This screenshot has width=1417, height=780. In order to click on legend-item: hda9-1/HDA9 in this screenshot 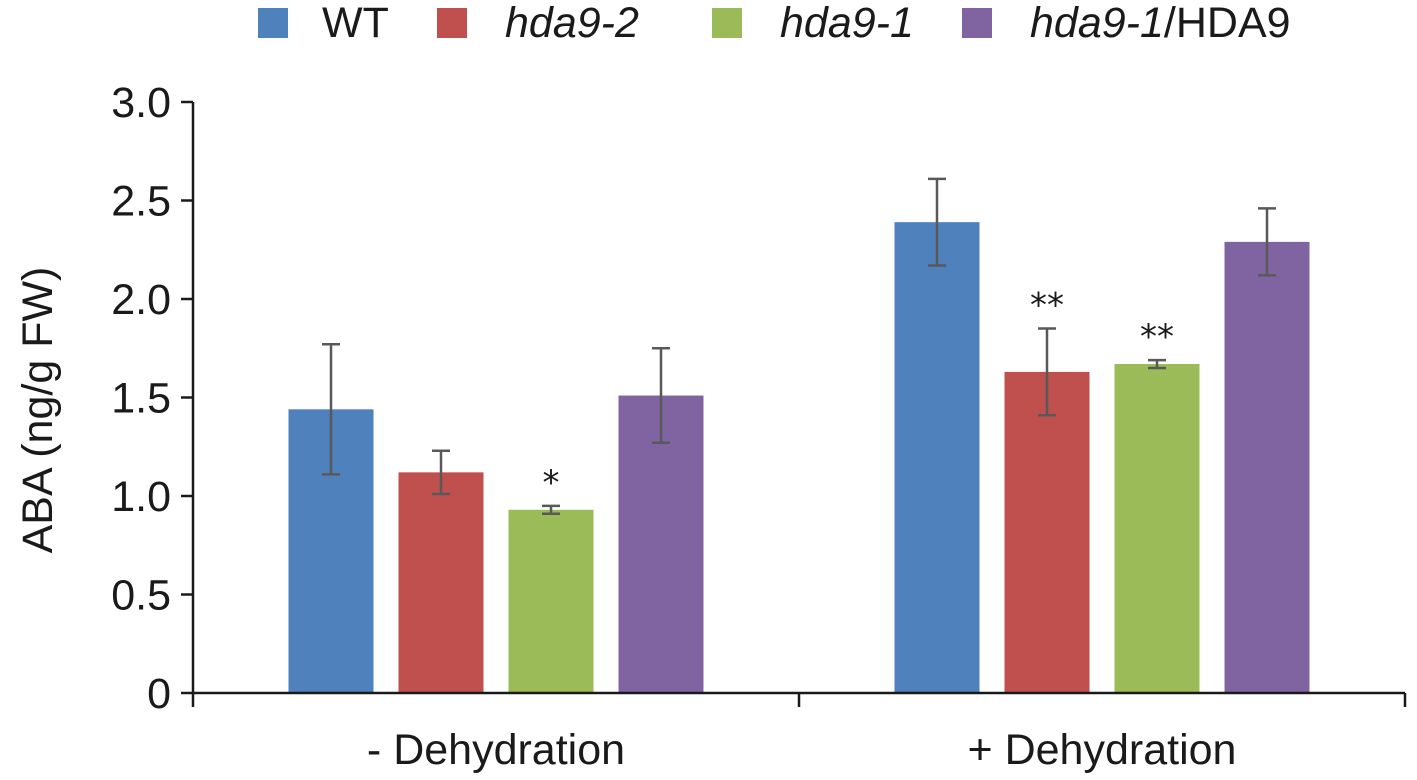, I will do `click(1126, 23)`.